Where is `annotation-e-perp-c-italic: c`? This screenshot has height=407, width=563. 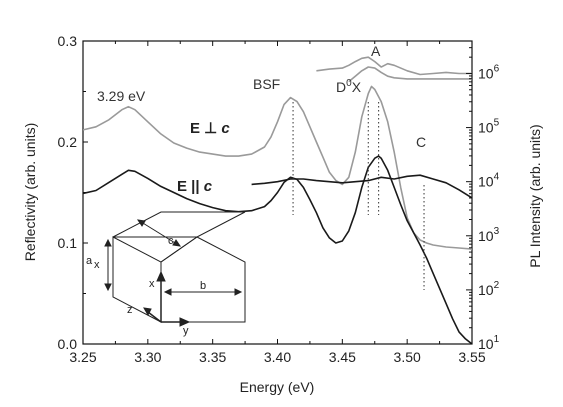 annotation-e-perp-c-italic: c is located at coordinates (225, 128).